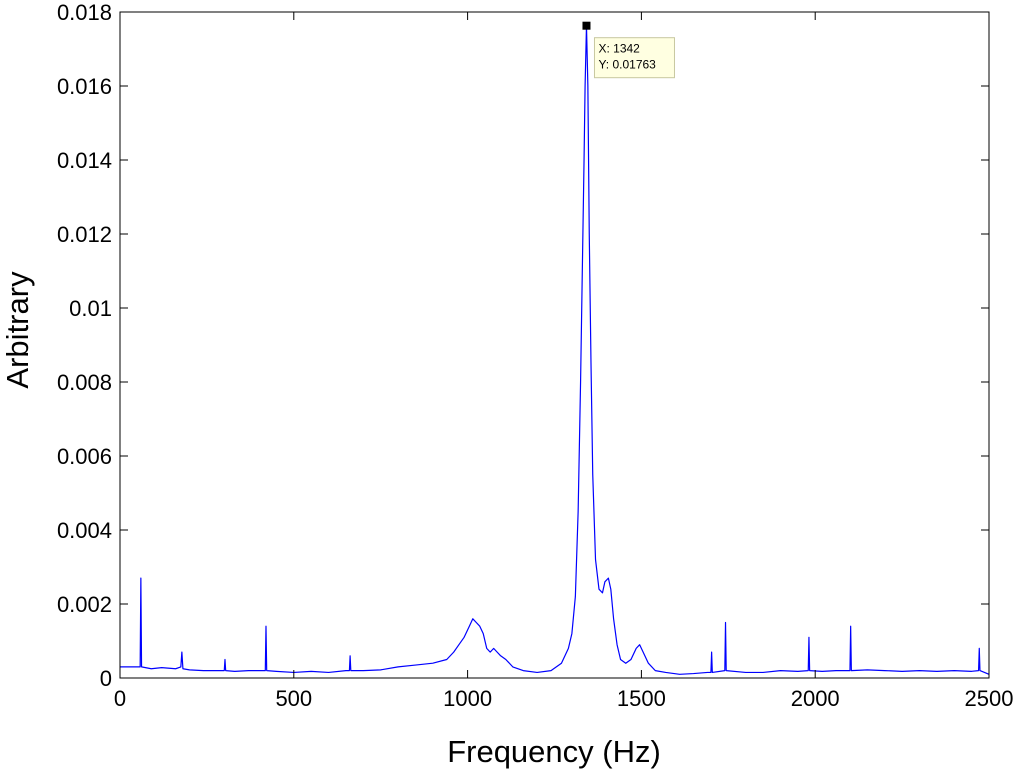 The image size is (1024, 774). I want to click on x-tick-label: 2500, so click(989, 698).